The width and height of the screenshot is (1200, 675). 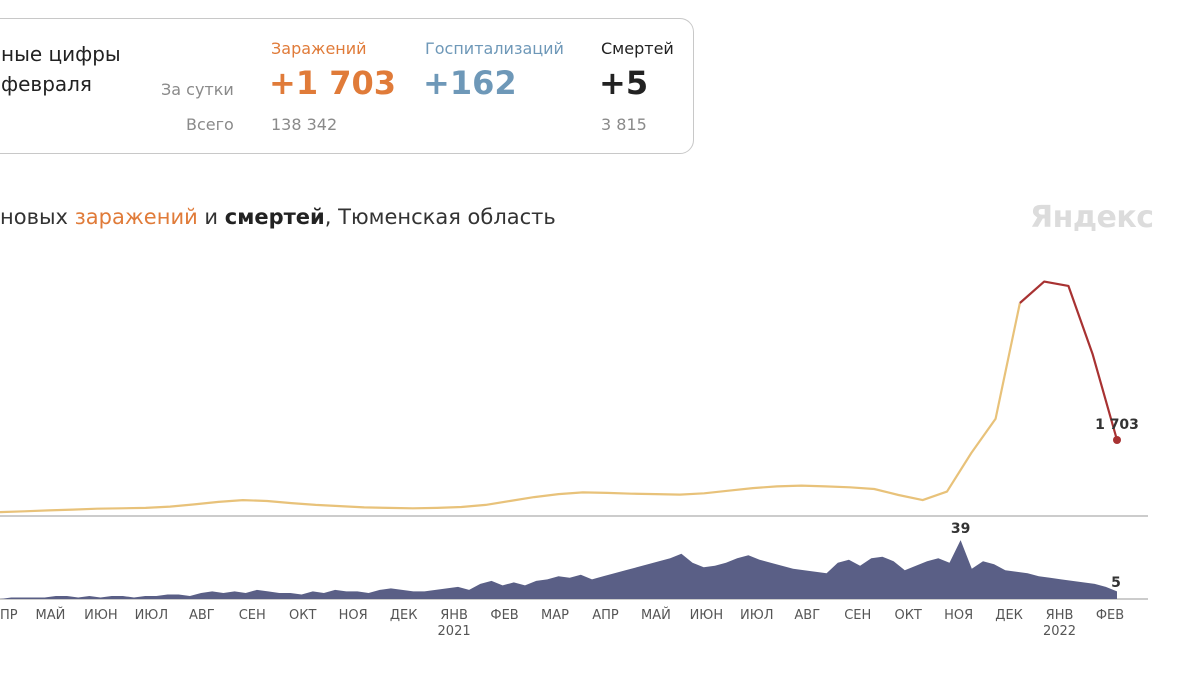 I want to click on summary-title-line1: ные цифры, so click(x=61, y=54).